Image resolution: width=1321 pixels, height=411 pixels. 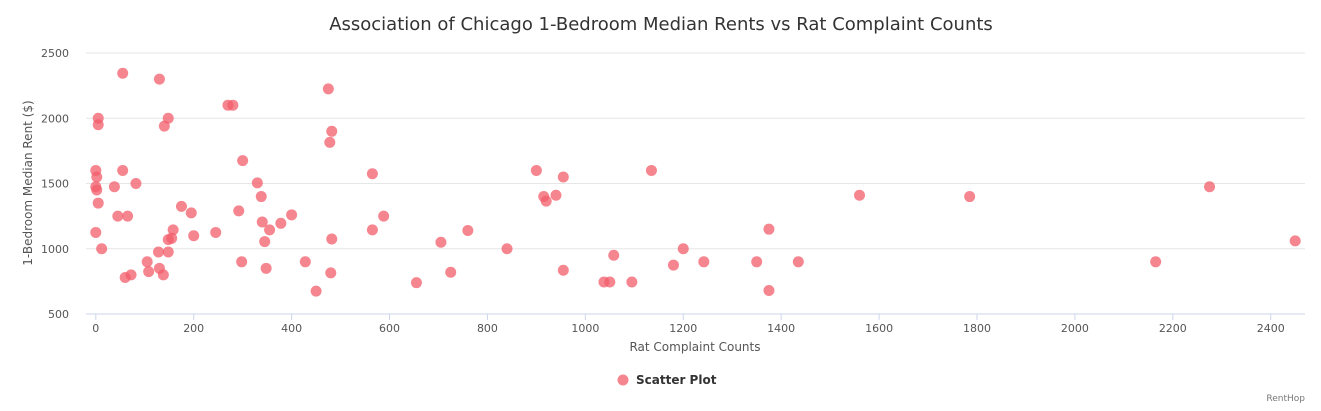 What do you see at coordinates (676, 380) in the screenshot?
I see `legend-label: Scatter Plot` at bounding box center [676, 380].